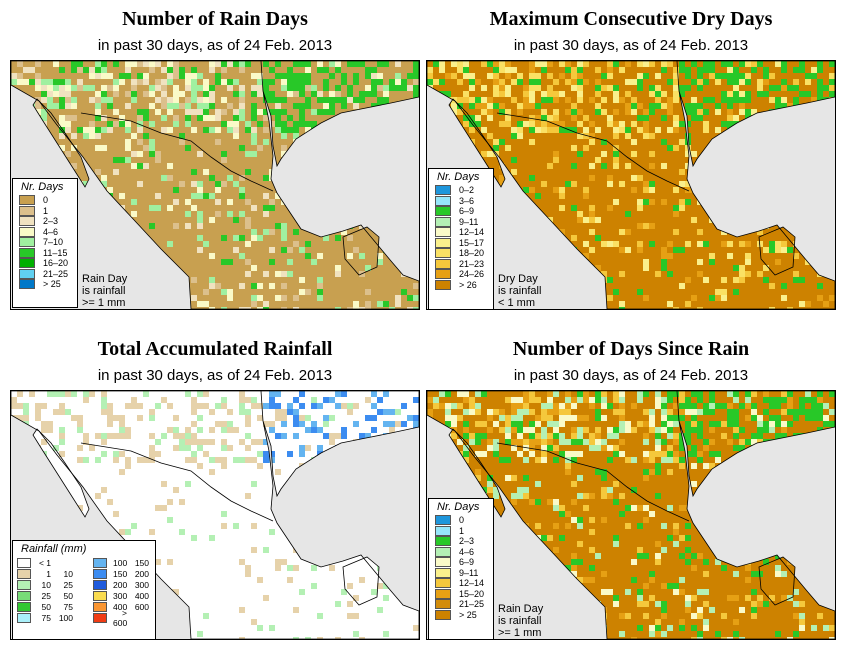 The image size is (846, 658). I want to click on legend-entry: 2–3, so click(461, 541).